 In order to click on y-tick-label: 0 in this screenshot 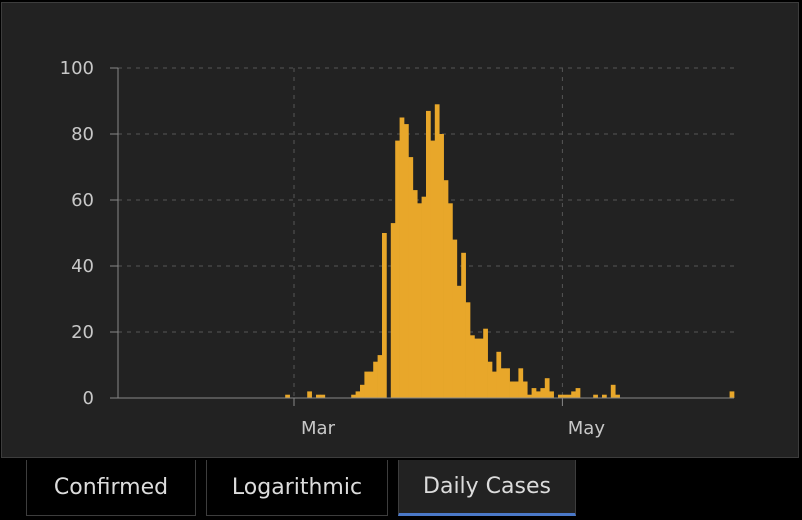, I will do `click(88, 398)`.